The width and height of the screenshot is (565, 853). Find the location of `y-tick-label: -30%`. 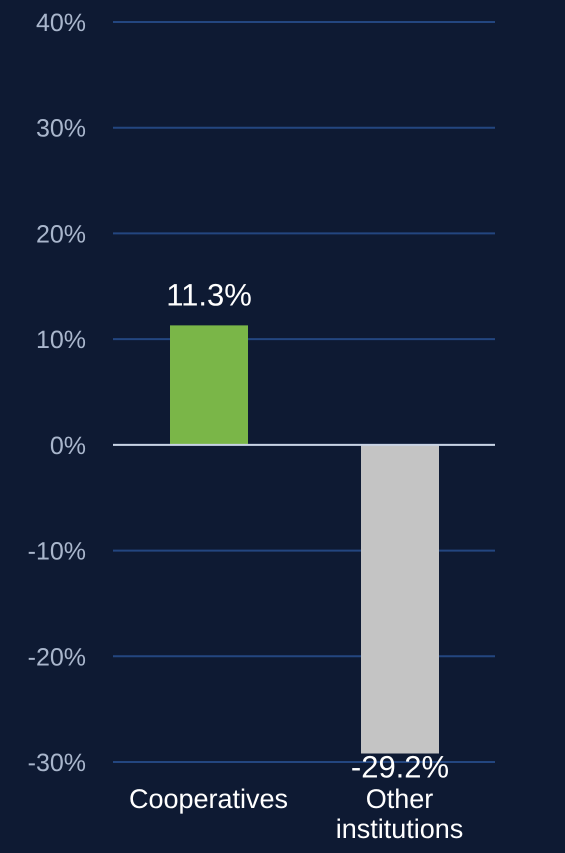

y-tick-label: -30% is located at coordinates (57, 763).